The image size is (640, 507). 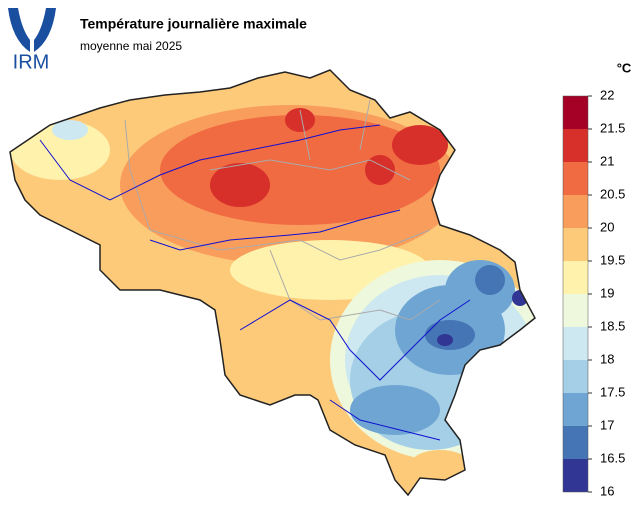 I want to click on title: Température journalière maximale, so click(x=193, y=24).